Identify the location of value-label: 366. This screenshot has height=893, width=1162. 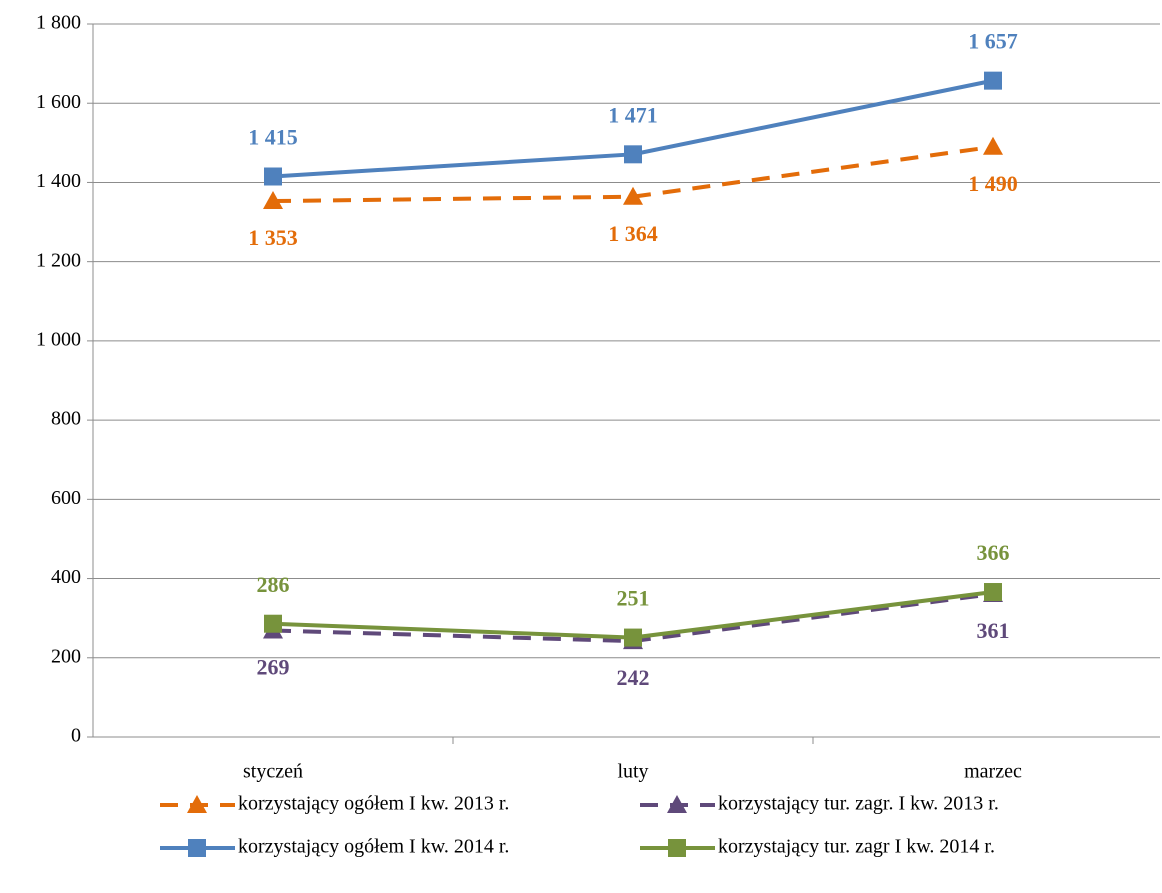
(993, 552).